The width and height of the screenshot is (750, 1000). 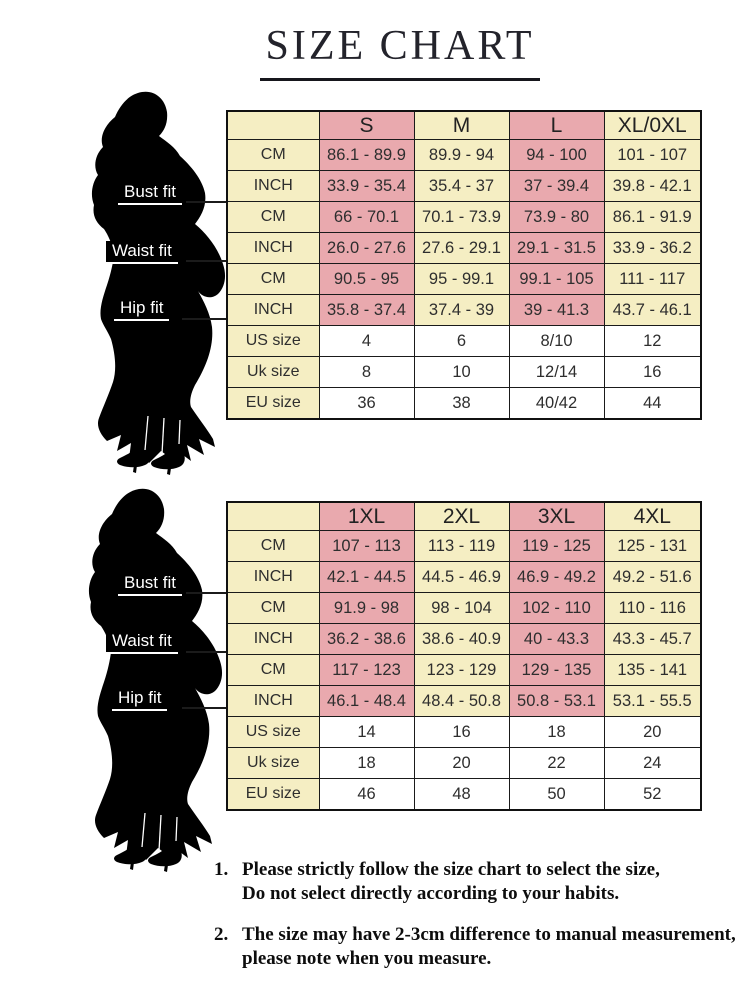 What do you see at coordinates (556, 155) in the screenshot?
I see `value-cell: 94 - 100` at bounding box center [556, 155].